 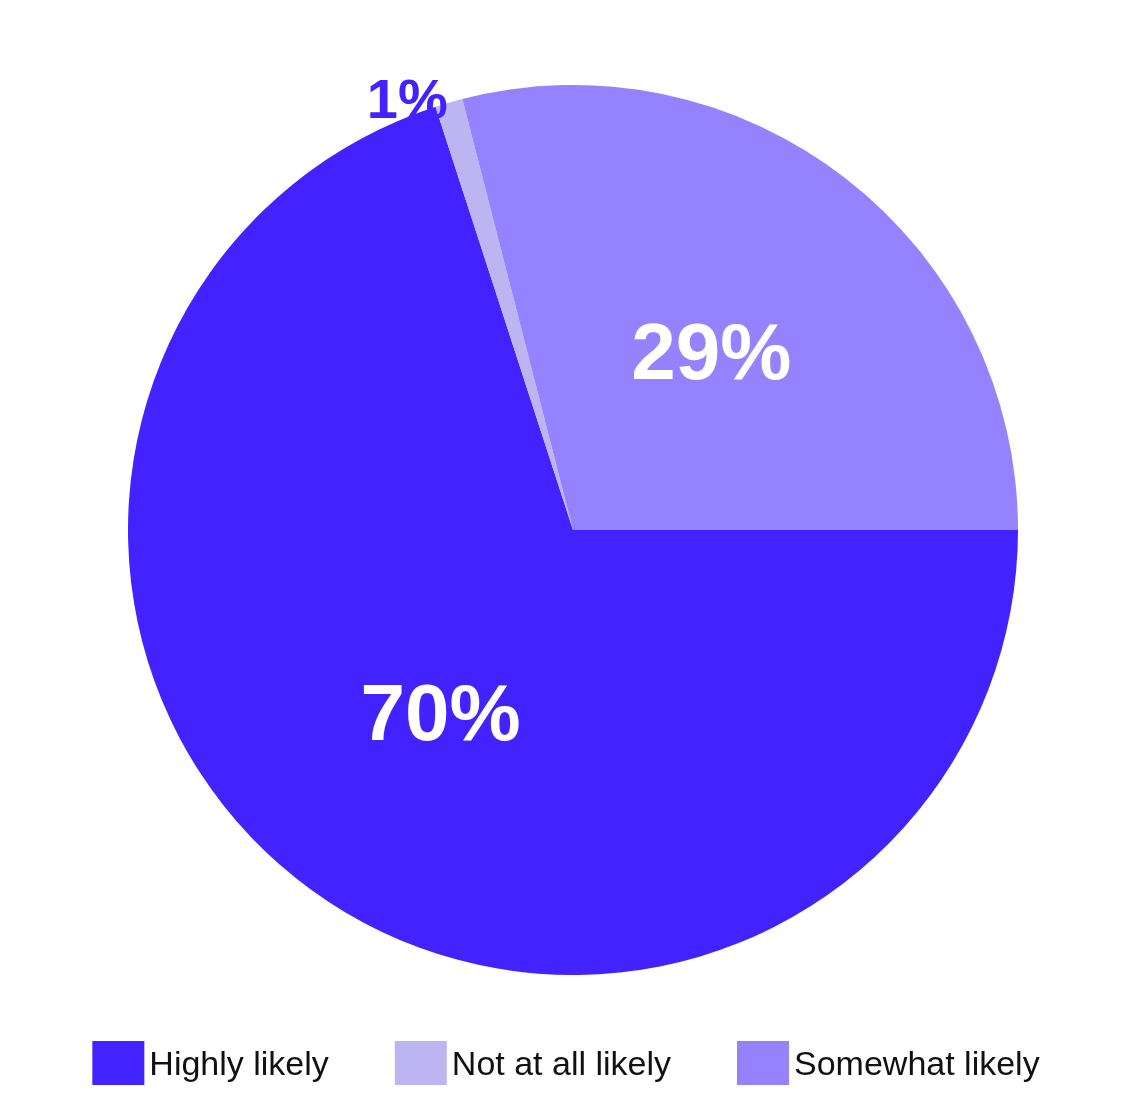 What do you see at coordinates (440, 712) in the screenshot?
I see `data-label: 70%` at bounding box center [440, 712].